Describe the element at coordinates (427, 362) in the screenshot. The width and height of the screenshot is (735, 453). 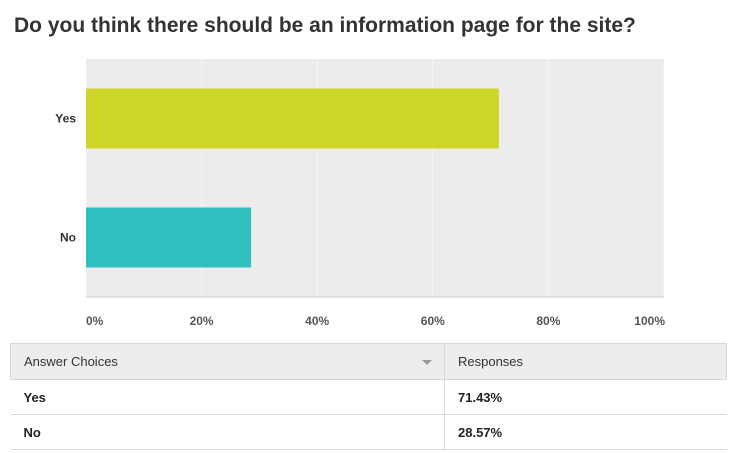
I see `sort-arrow-icon` at that location.